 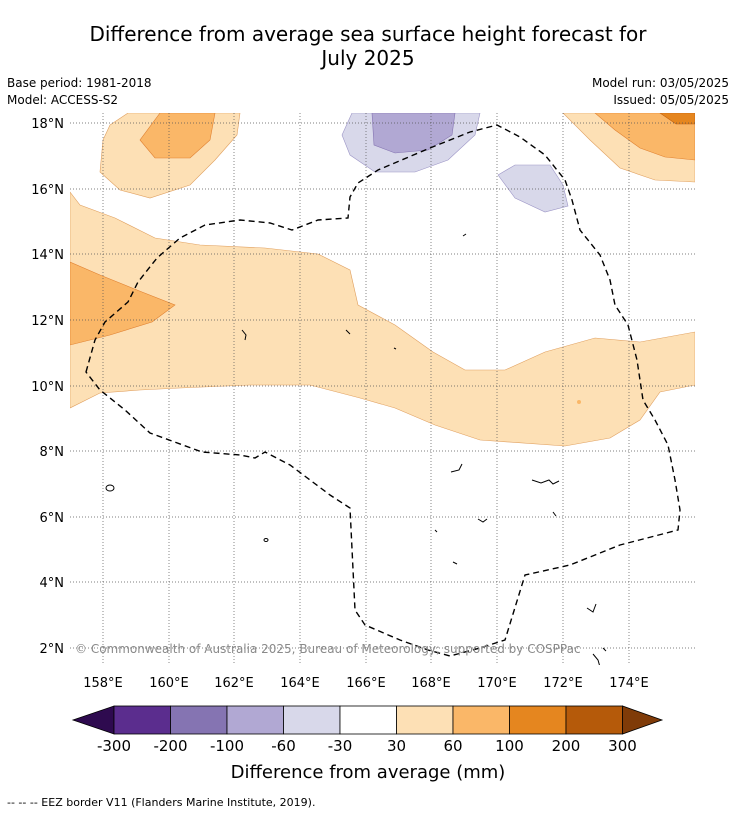 I want to click on meta-left: Base period: 1981-2018 Model: ACCESS-S2, so click(x=79, y=92).